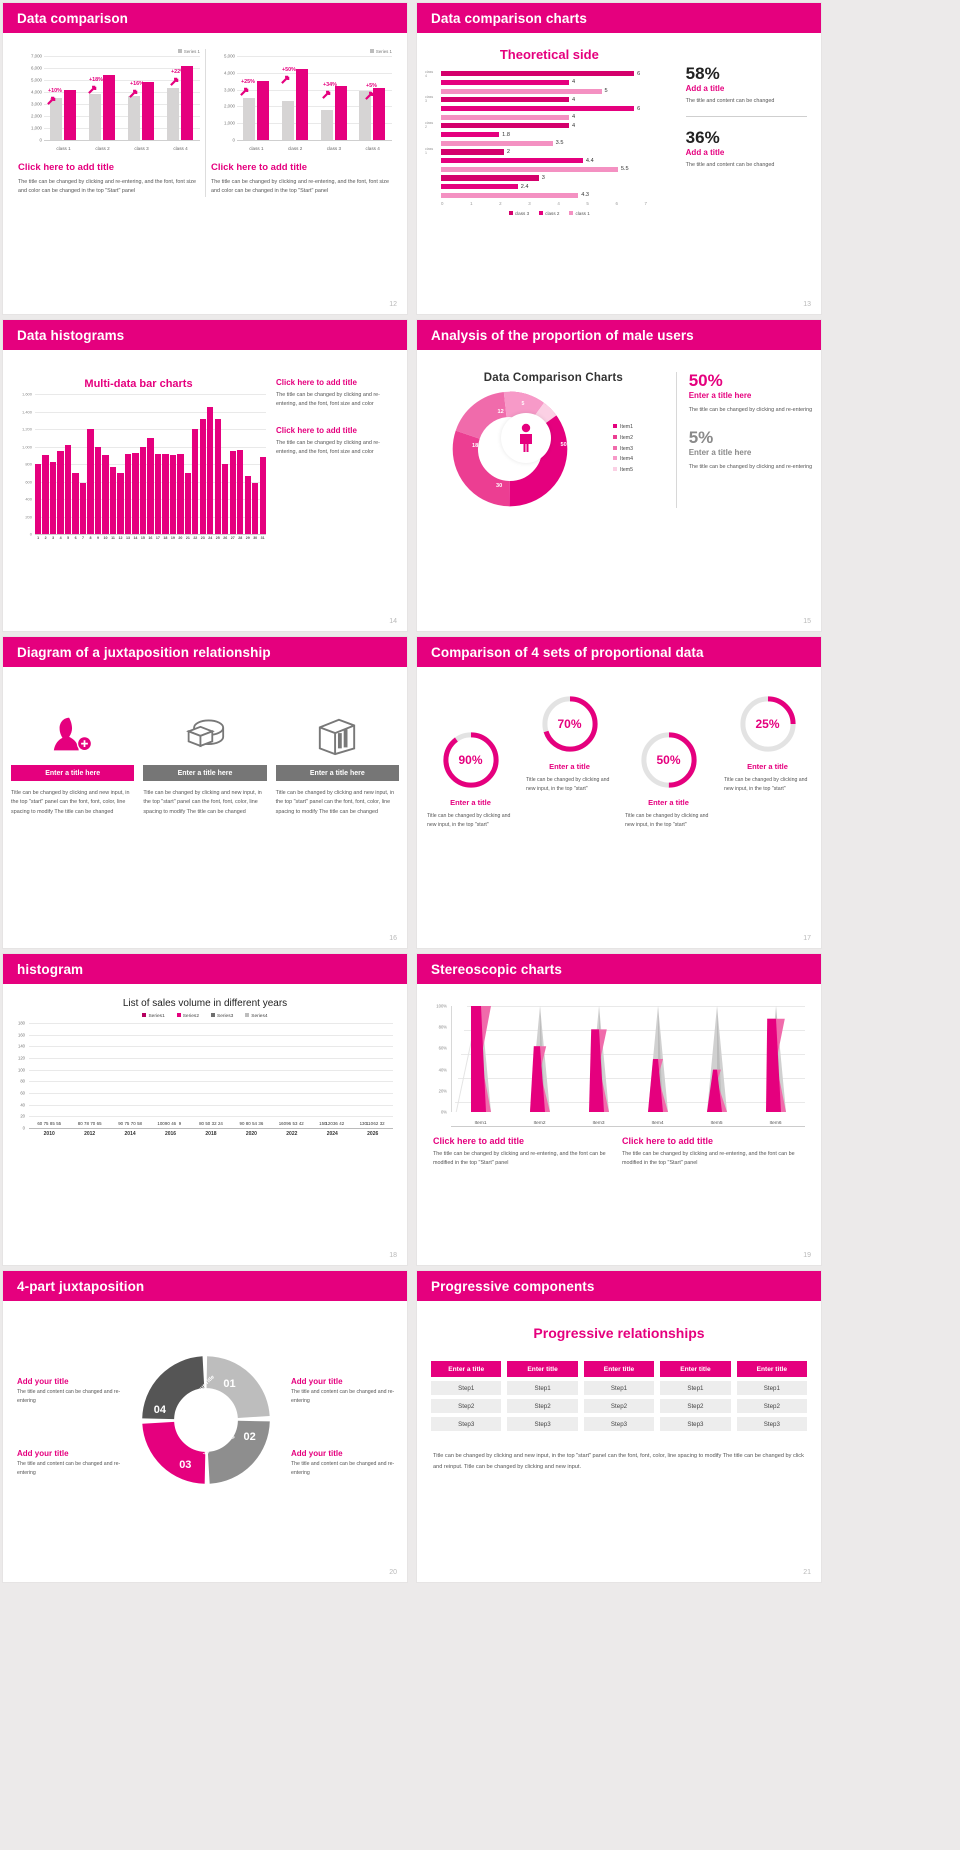 The image size is (960, 1850). What do you see at coordinates (619, 1333) in the screenshot?
I see `progressive-heading: Progressive relationships` at bounding box center [619, 1333].